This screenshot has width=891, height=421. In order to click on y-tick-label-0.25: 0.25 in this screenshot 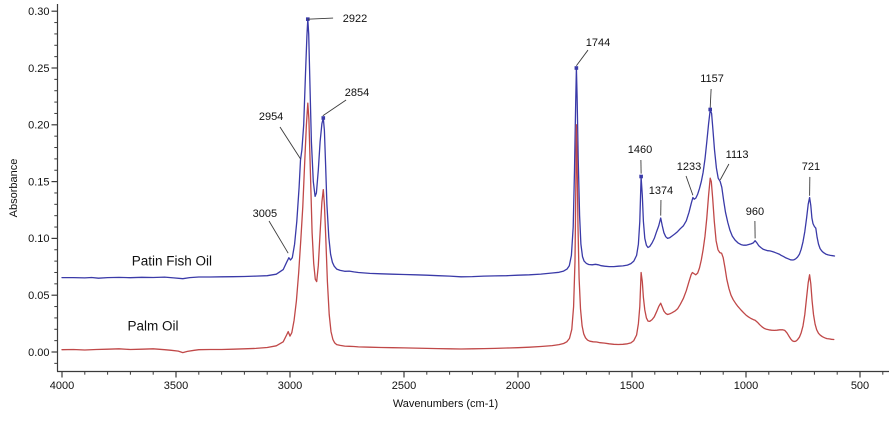, I will do `click(38, 69)`.